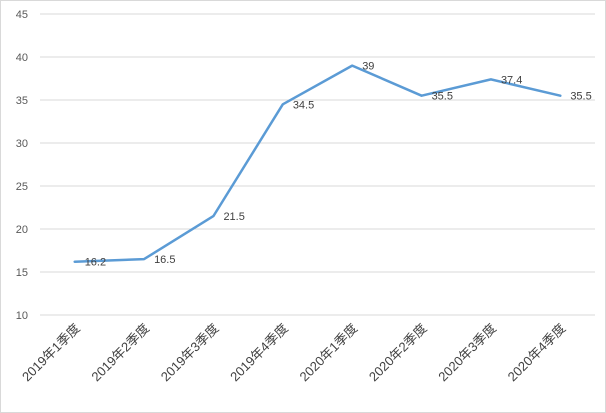 Image resolution: width=606 pixels, height=413 pixels. What do you see at coordinates (164, 260) in the screenshot?
I see `data-label: 16.5` at bounding box center [164, 260].